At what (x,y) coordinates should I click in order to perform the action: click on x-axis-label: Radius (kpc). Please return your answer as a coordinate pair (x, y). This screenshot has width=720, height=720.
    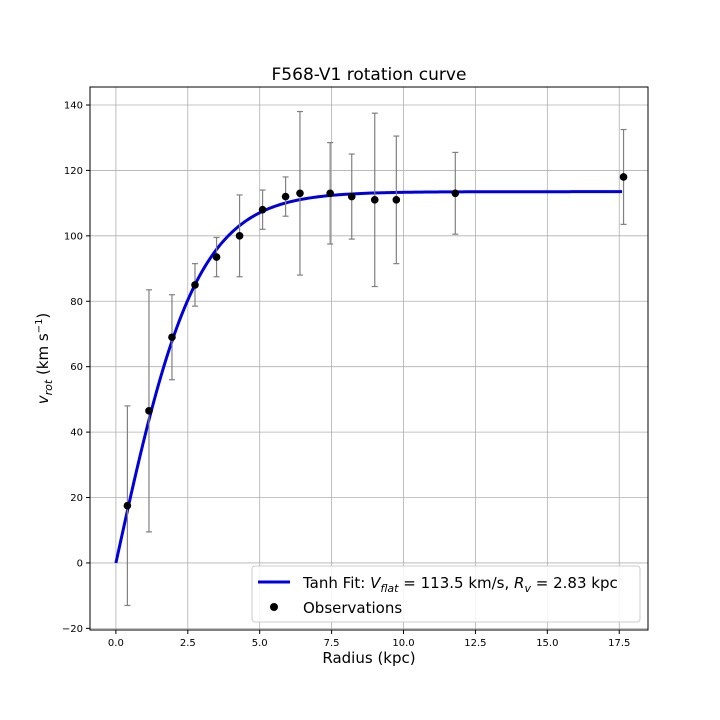
    Looking at the image, I should click on (368, 658).